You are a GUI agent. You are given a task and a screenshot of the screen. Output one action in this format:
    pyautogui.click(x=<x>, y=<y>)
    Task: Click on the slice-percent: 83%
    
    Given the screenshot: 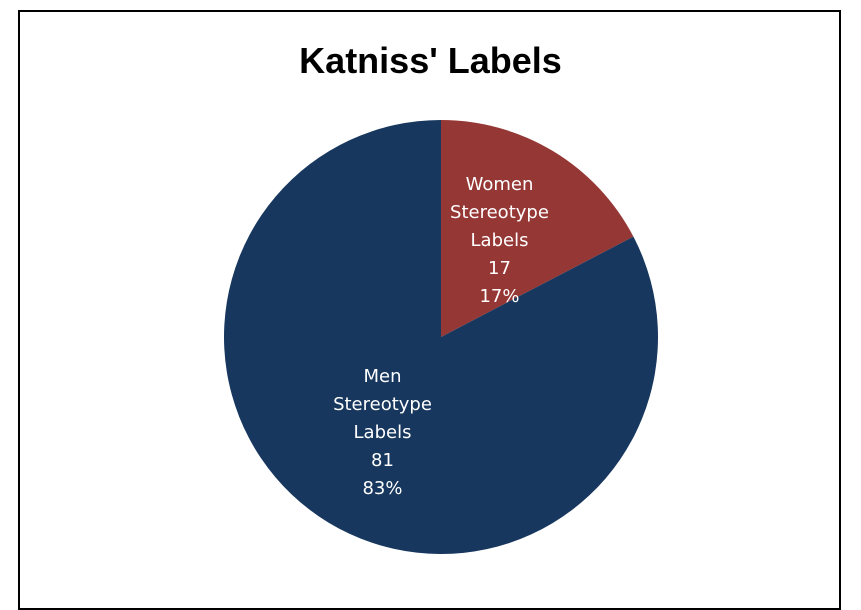 What is the action you would take?
    pyautogui.click(x=382, y=489)
    